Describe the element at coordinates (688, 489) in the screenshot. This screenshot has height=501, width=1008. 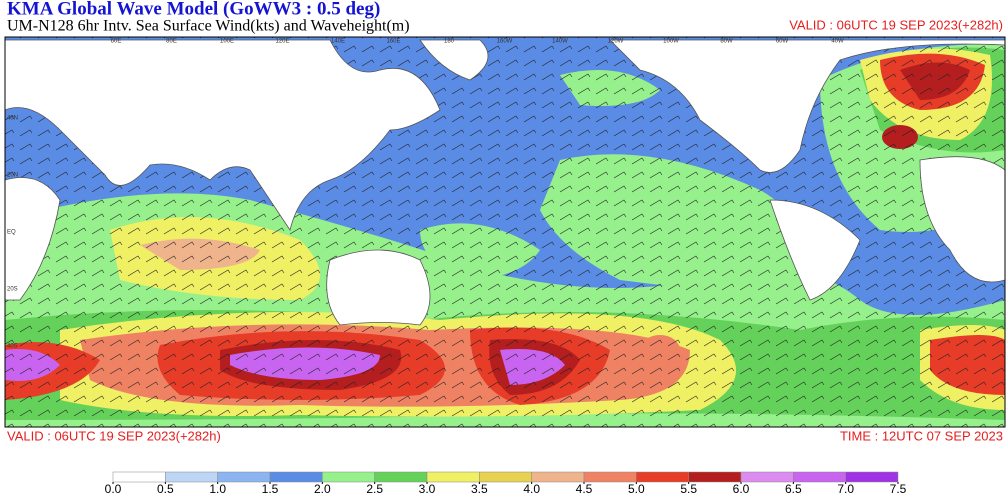
I see `colorbar-label: 5.5` at that location.